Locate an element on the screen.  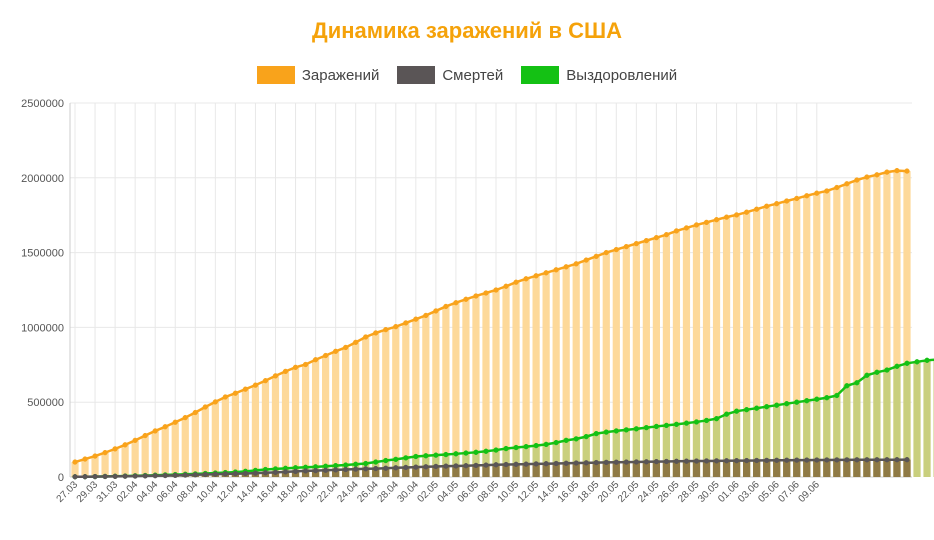
x-tick-label: 12.04 is located at coordinates (228, 492).